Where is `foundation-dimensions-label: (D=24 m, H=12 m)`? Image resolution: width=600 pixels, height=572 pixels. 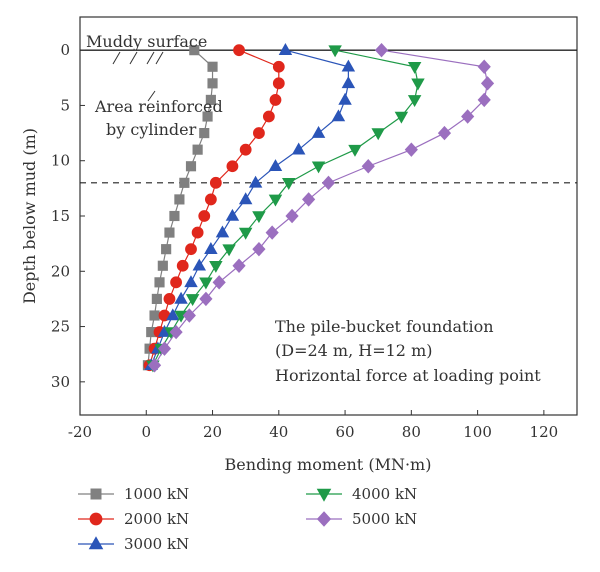 foundation-dimensions-label: (D=24 m, H=12 m) is located at coordinates (353, 350).